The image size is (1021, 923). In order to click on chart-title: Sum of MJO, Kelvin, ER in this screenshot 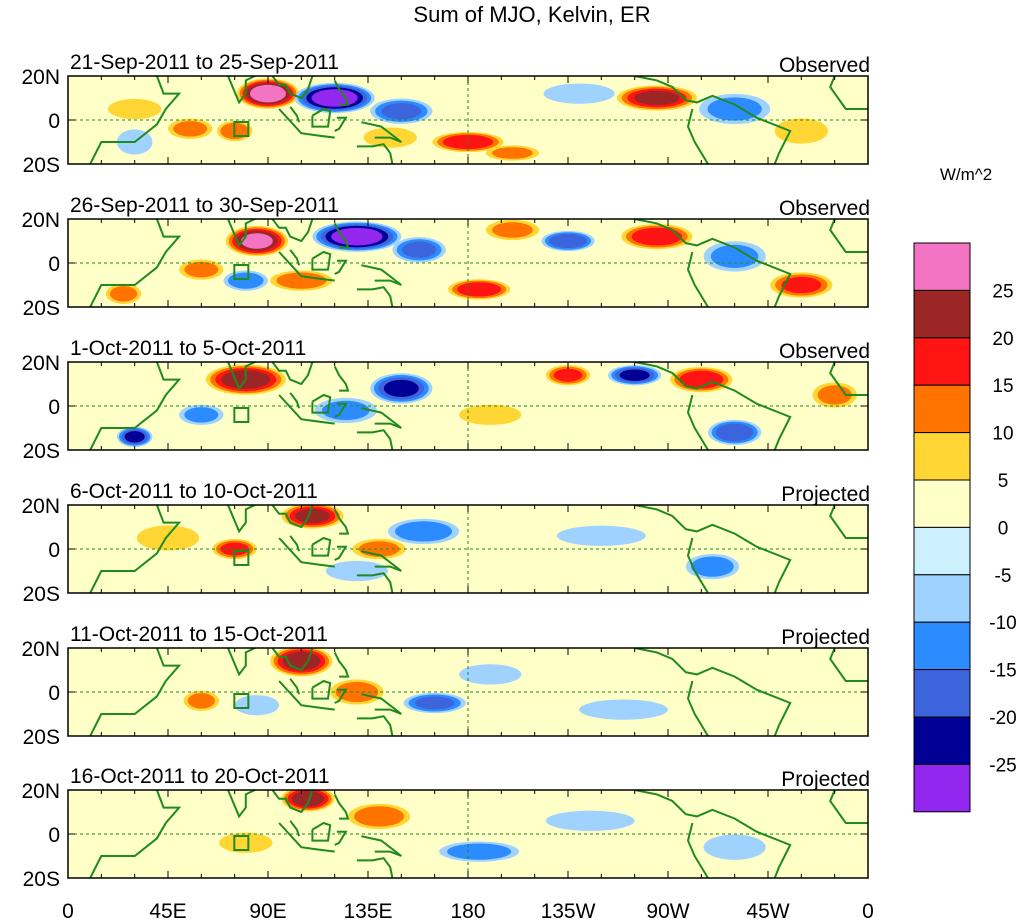, I will do `click(531, 14)`.